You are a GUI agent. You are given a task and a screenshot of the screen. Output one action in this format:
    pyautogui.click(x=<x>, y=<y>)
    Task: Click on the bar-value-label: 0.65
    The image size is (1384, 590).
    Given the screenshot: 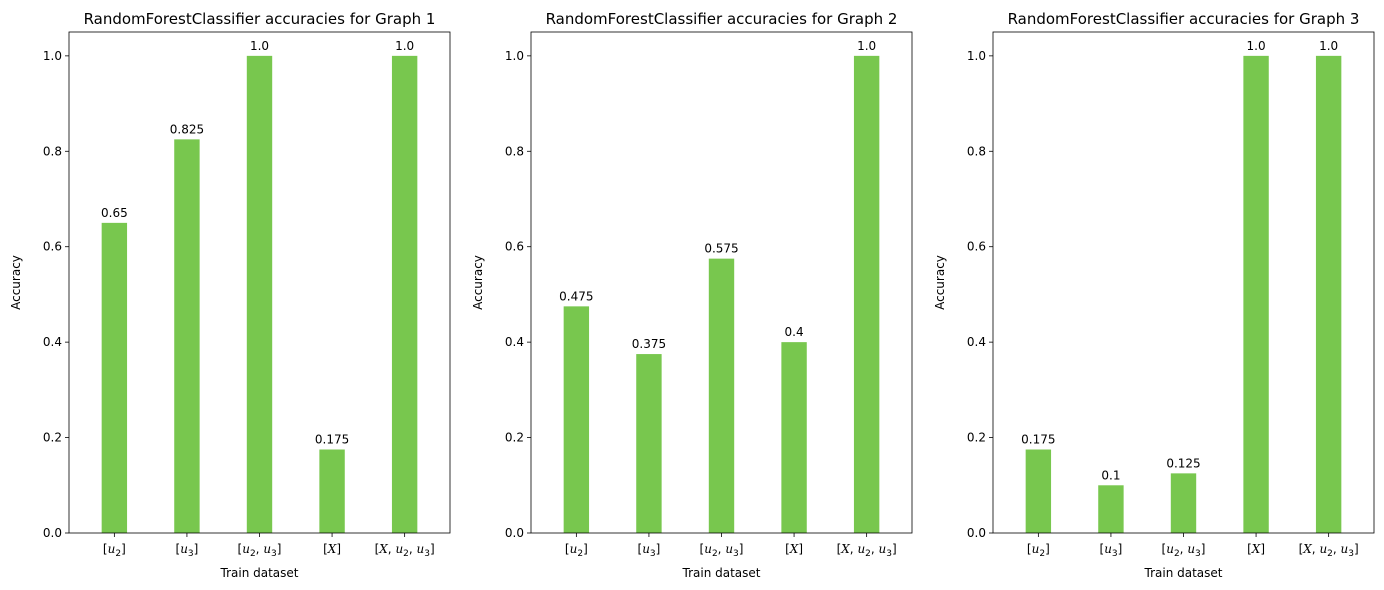 What is the action you would take?
    pyautogui.click(x=114, y=213)
    